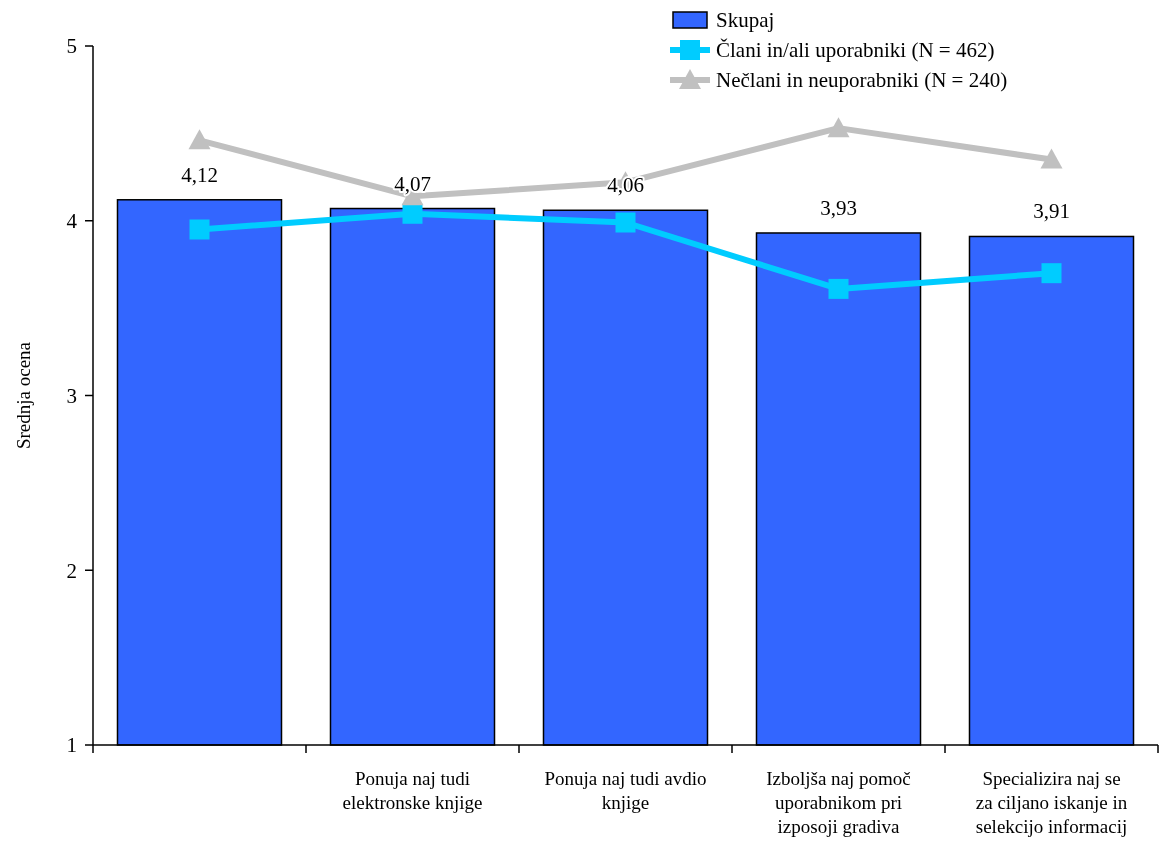 This screenshot has width=1161, height=858. Describe the element at coordinates (71, 395) in the screenshot. I see `y-tick-label: 3` at that location.